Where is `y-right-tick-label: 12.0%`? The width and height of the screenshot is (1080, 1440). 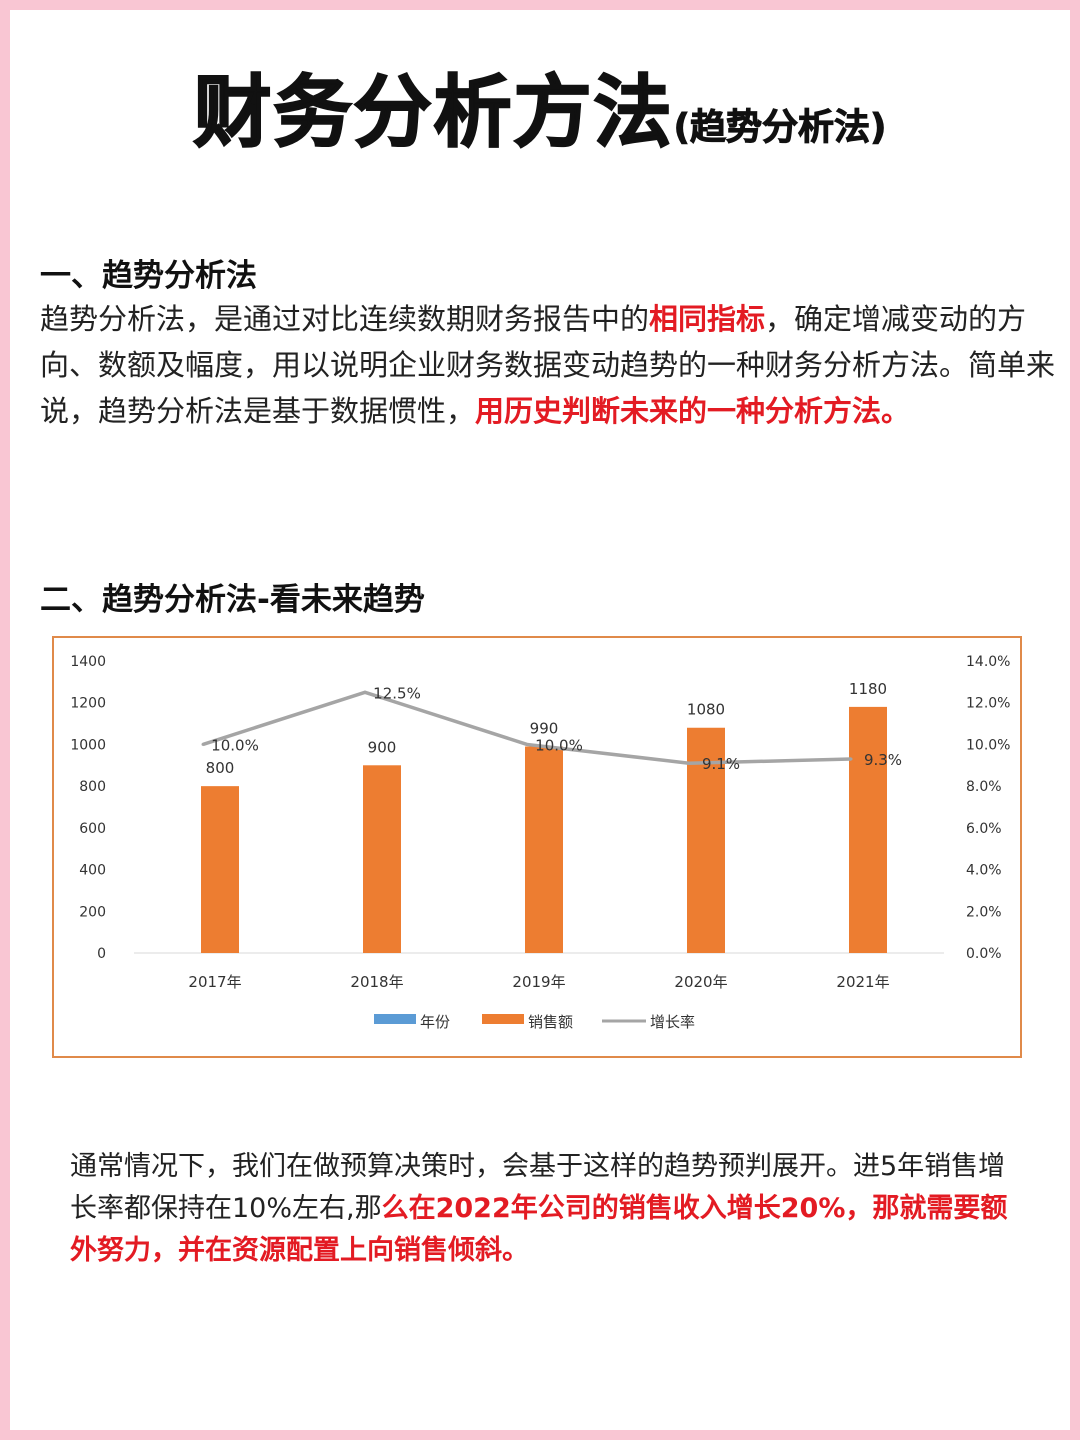 y-right-tick-label: 12.0% is located at coordinates (988, 704).